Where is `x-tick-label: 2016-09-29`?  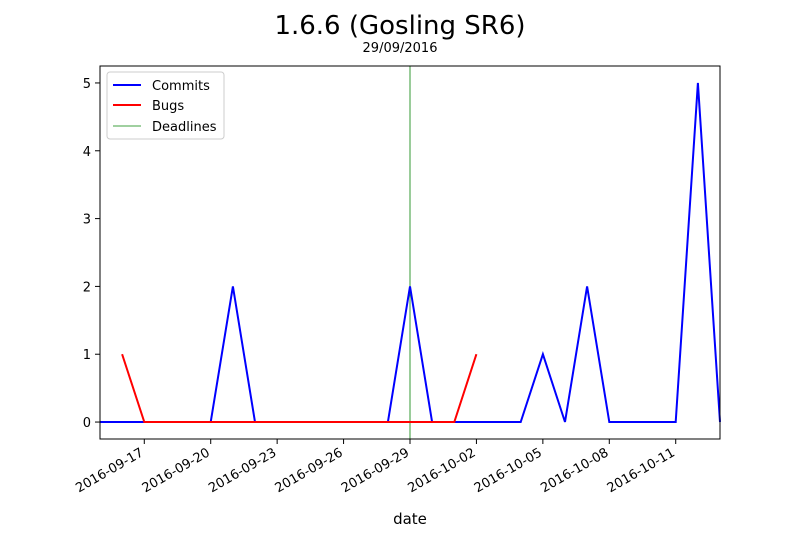 x-tick-label: 2016-09-29 is located at coordinates (375, 470).